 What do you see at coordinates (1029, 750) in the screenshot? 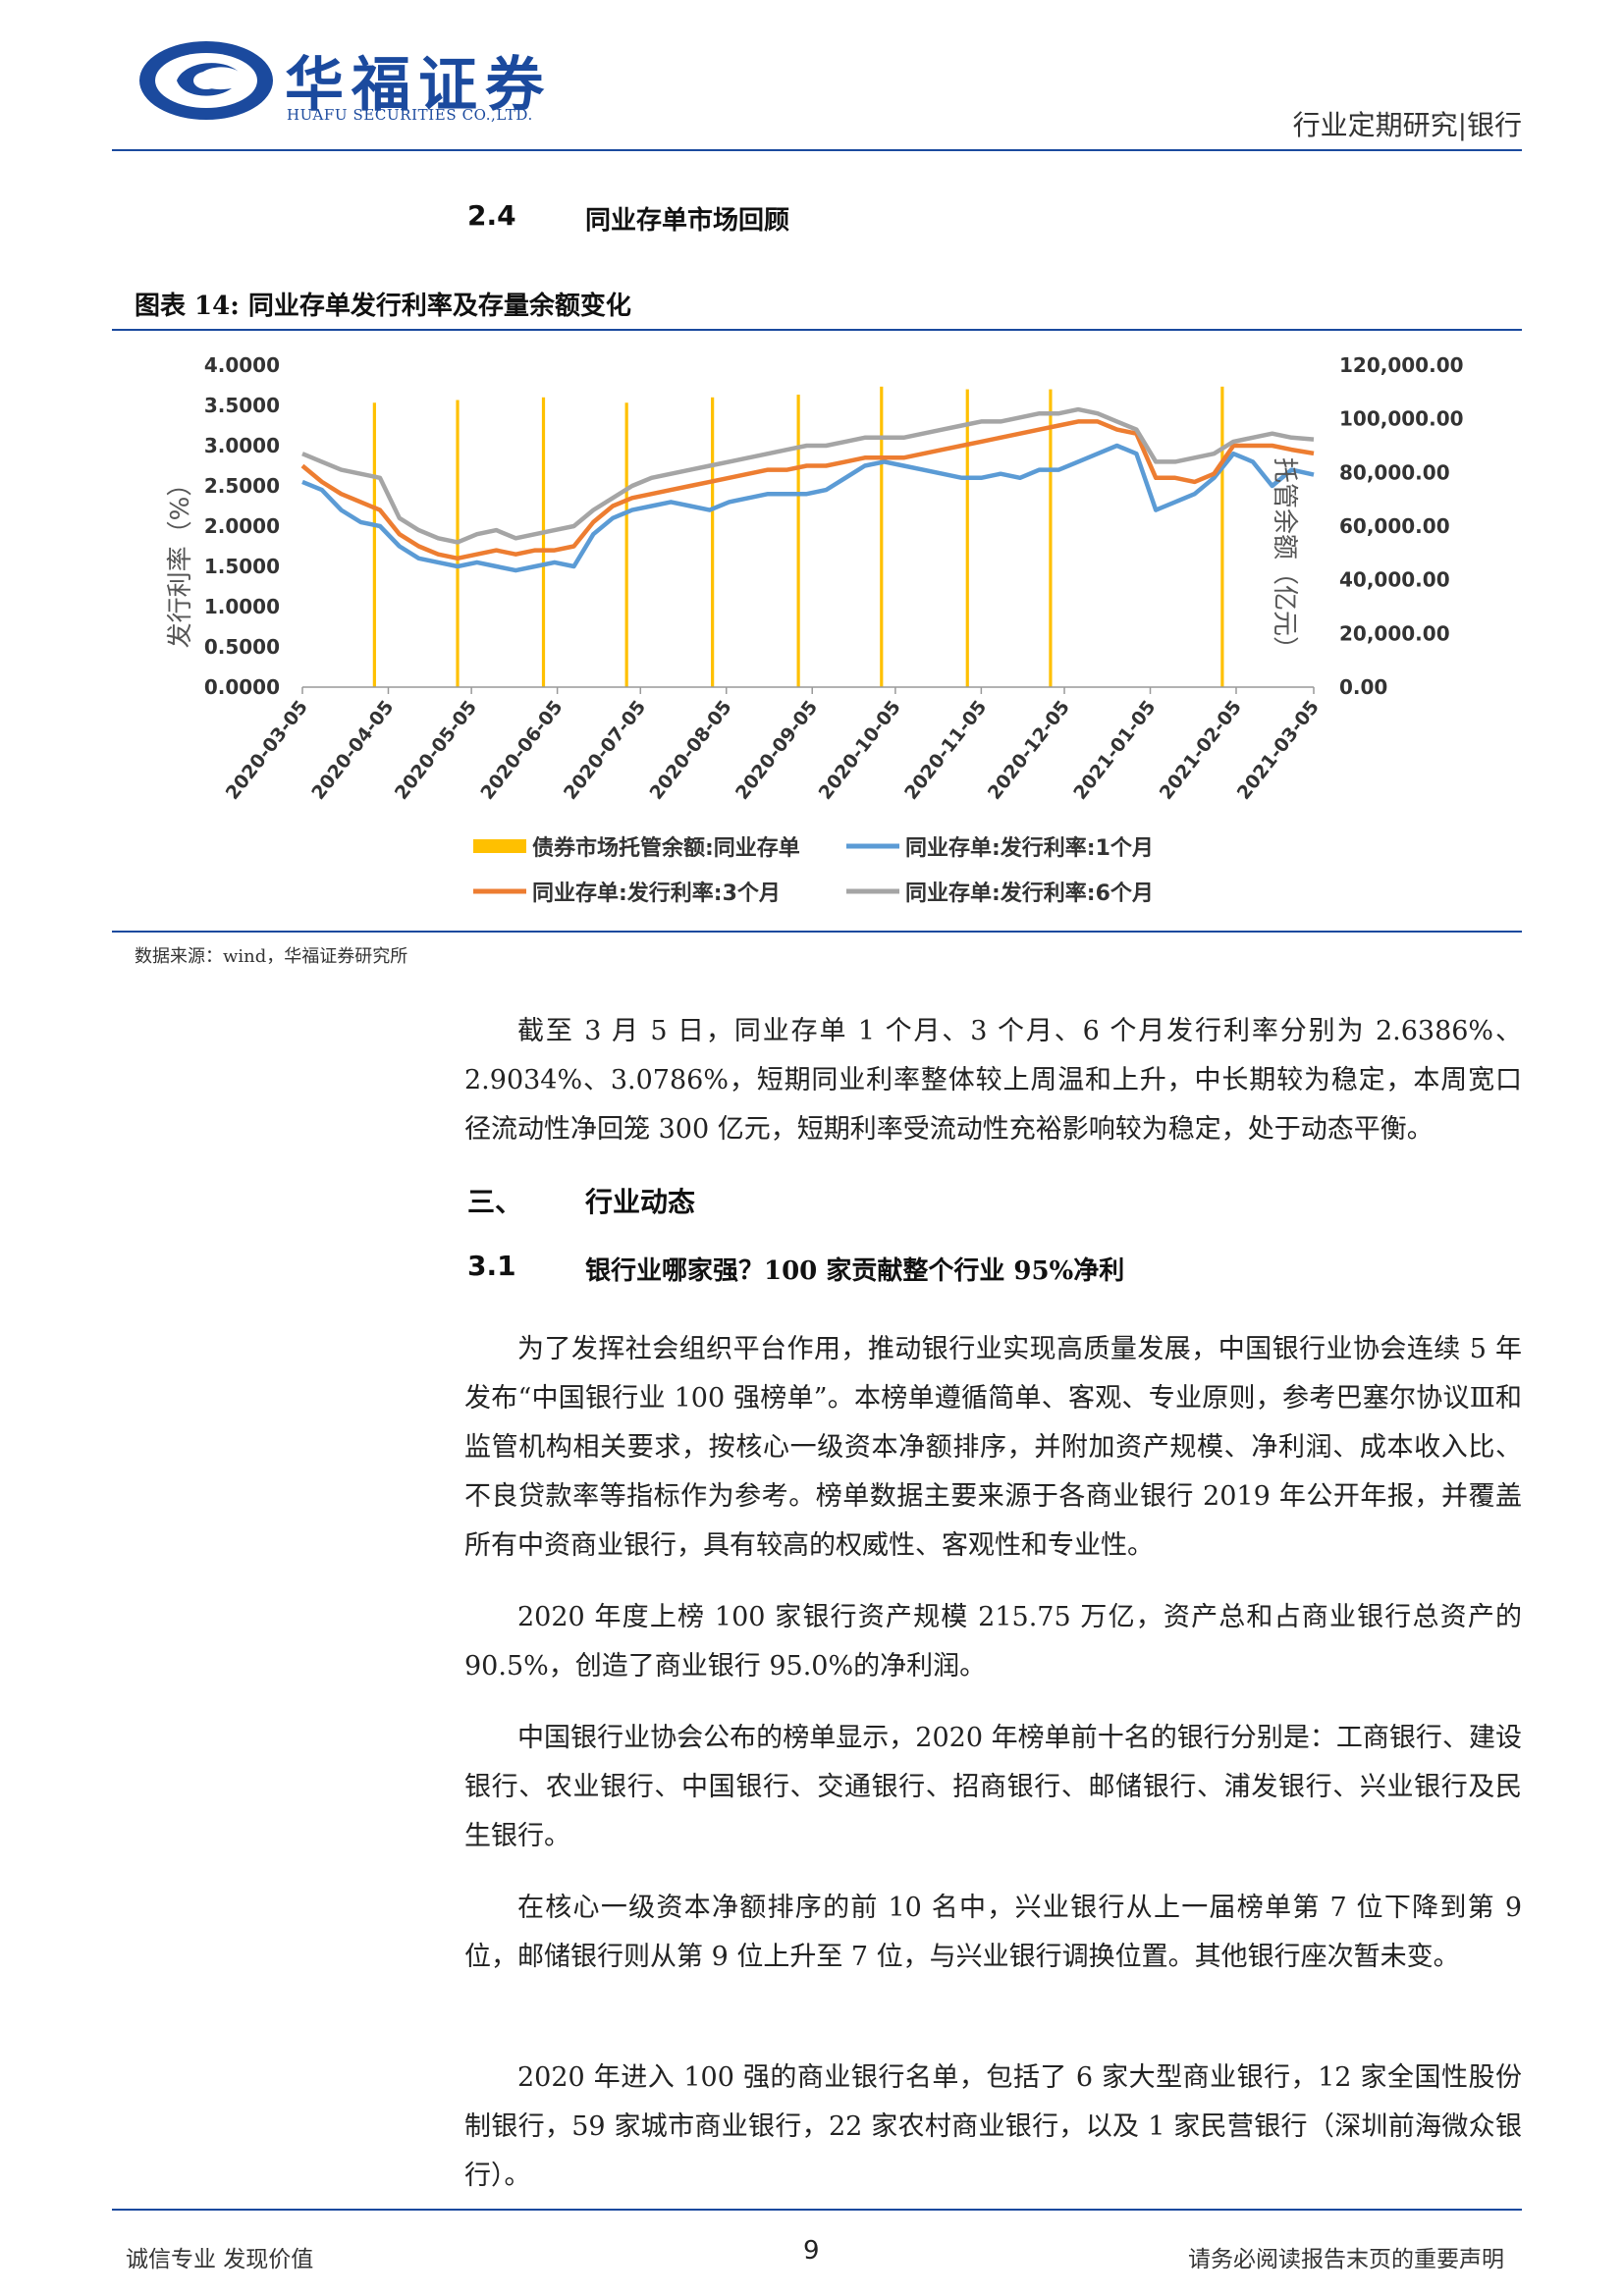
I see `x-tick-label: 2020-12-05` at bounding box center [1029, 750].